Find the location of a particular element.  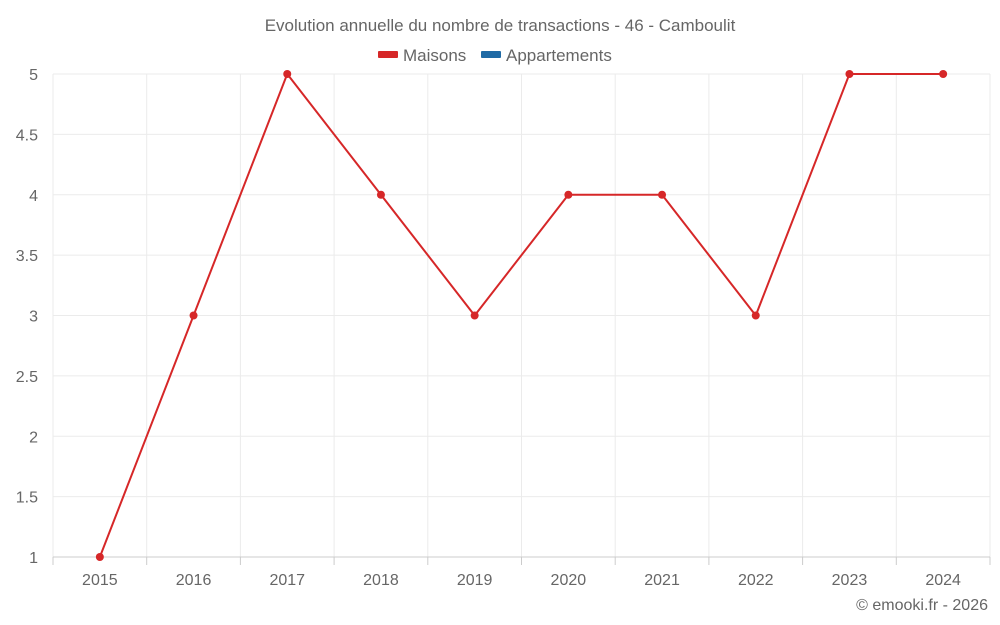

data-point-maisons-2019 is located at coordinates (474, 315).